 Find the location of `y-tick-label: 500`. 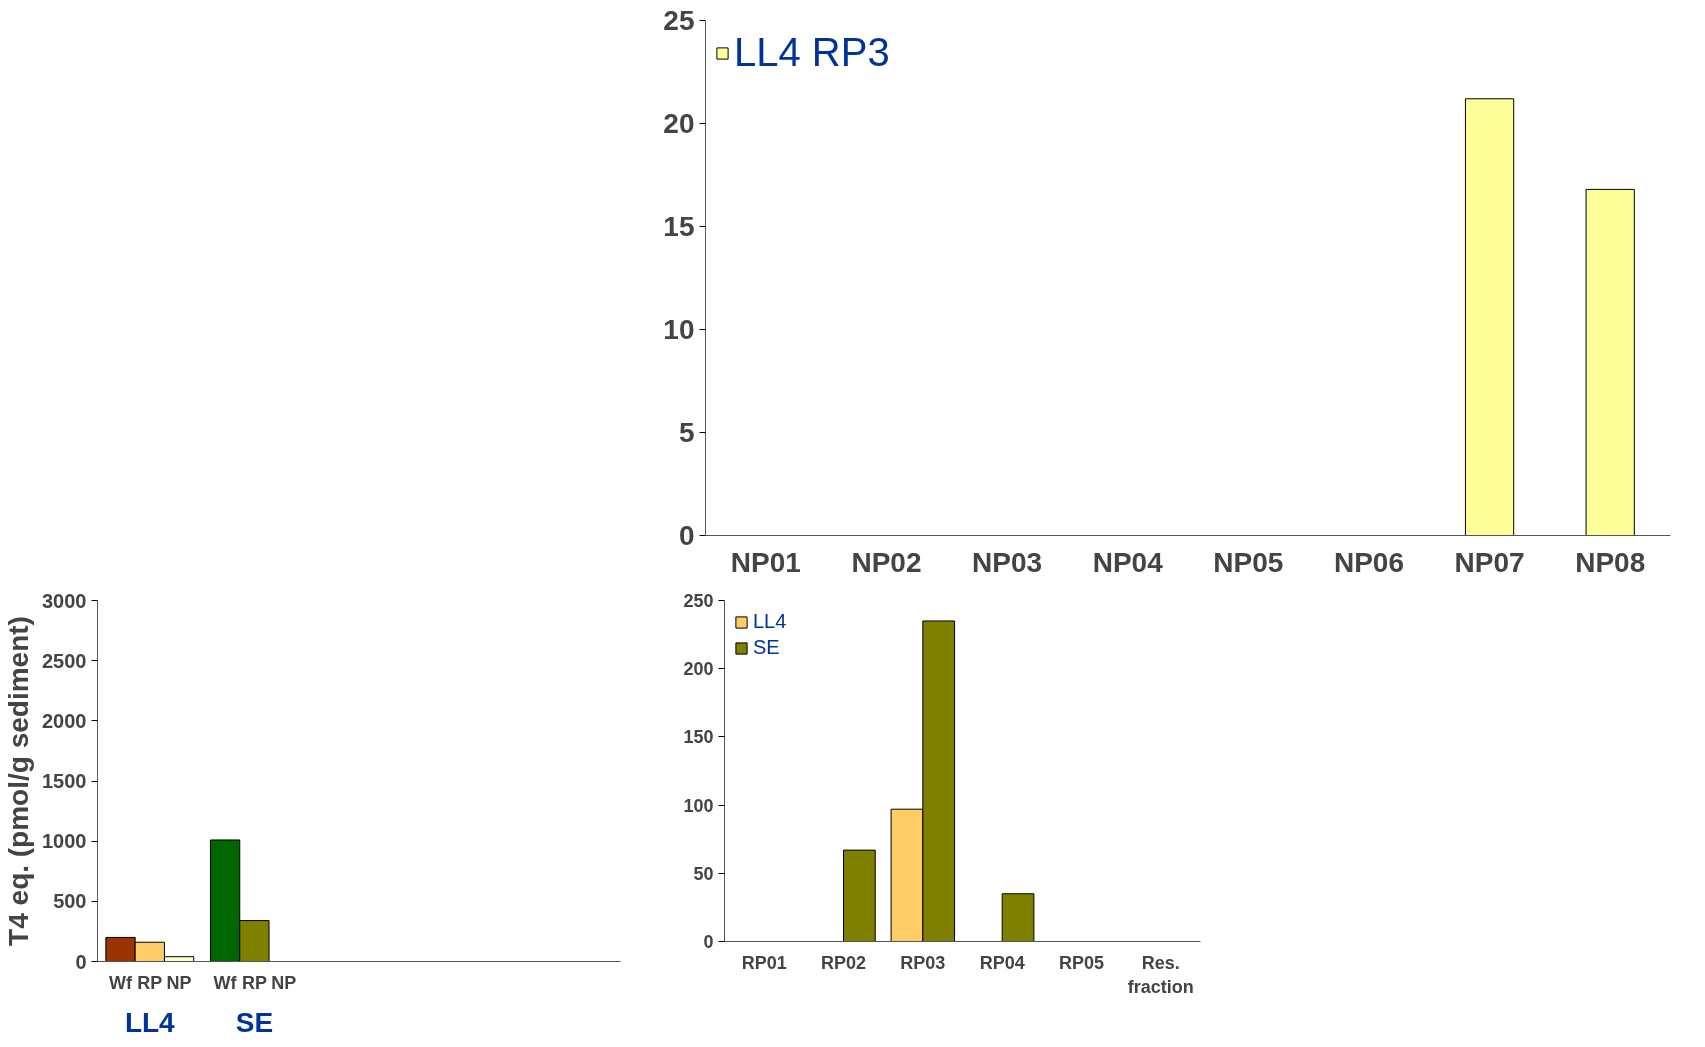

y-tick-label: 500 is located at coordinates (70, 901).